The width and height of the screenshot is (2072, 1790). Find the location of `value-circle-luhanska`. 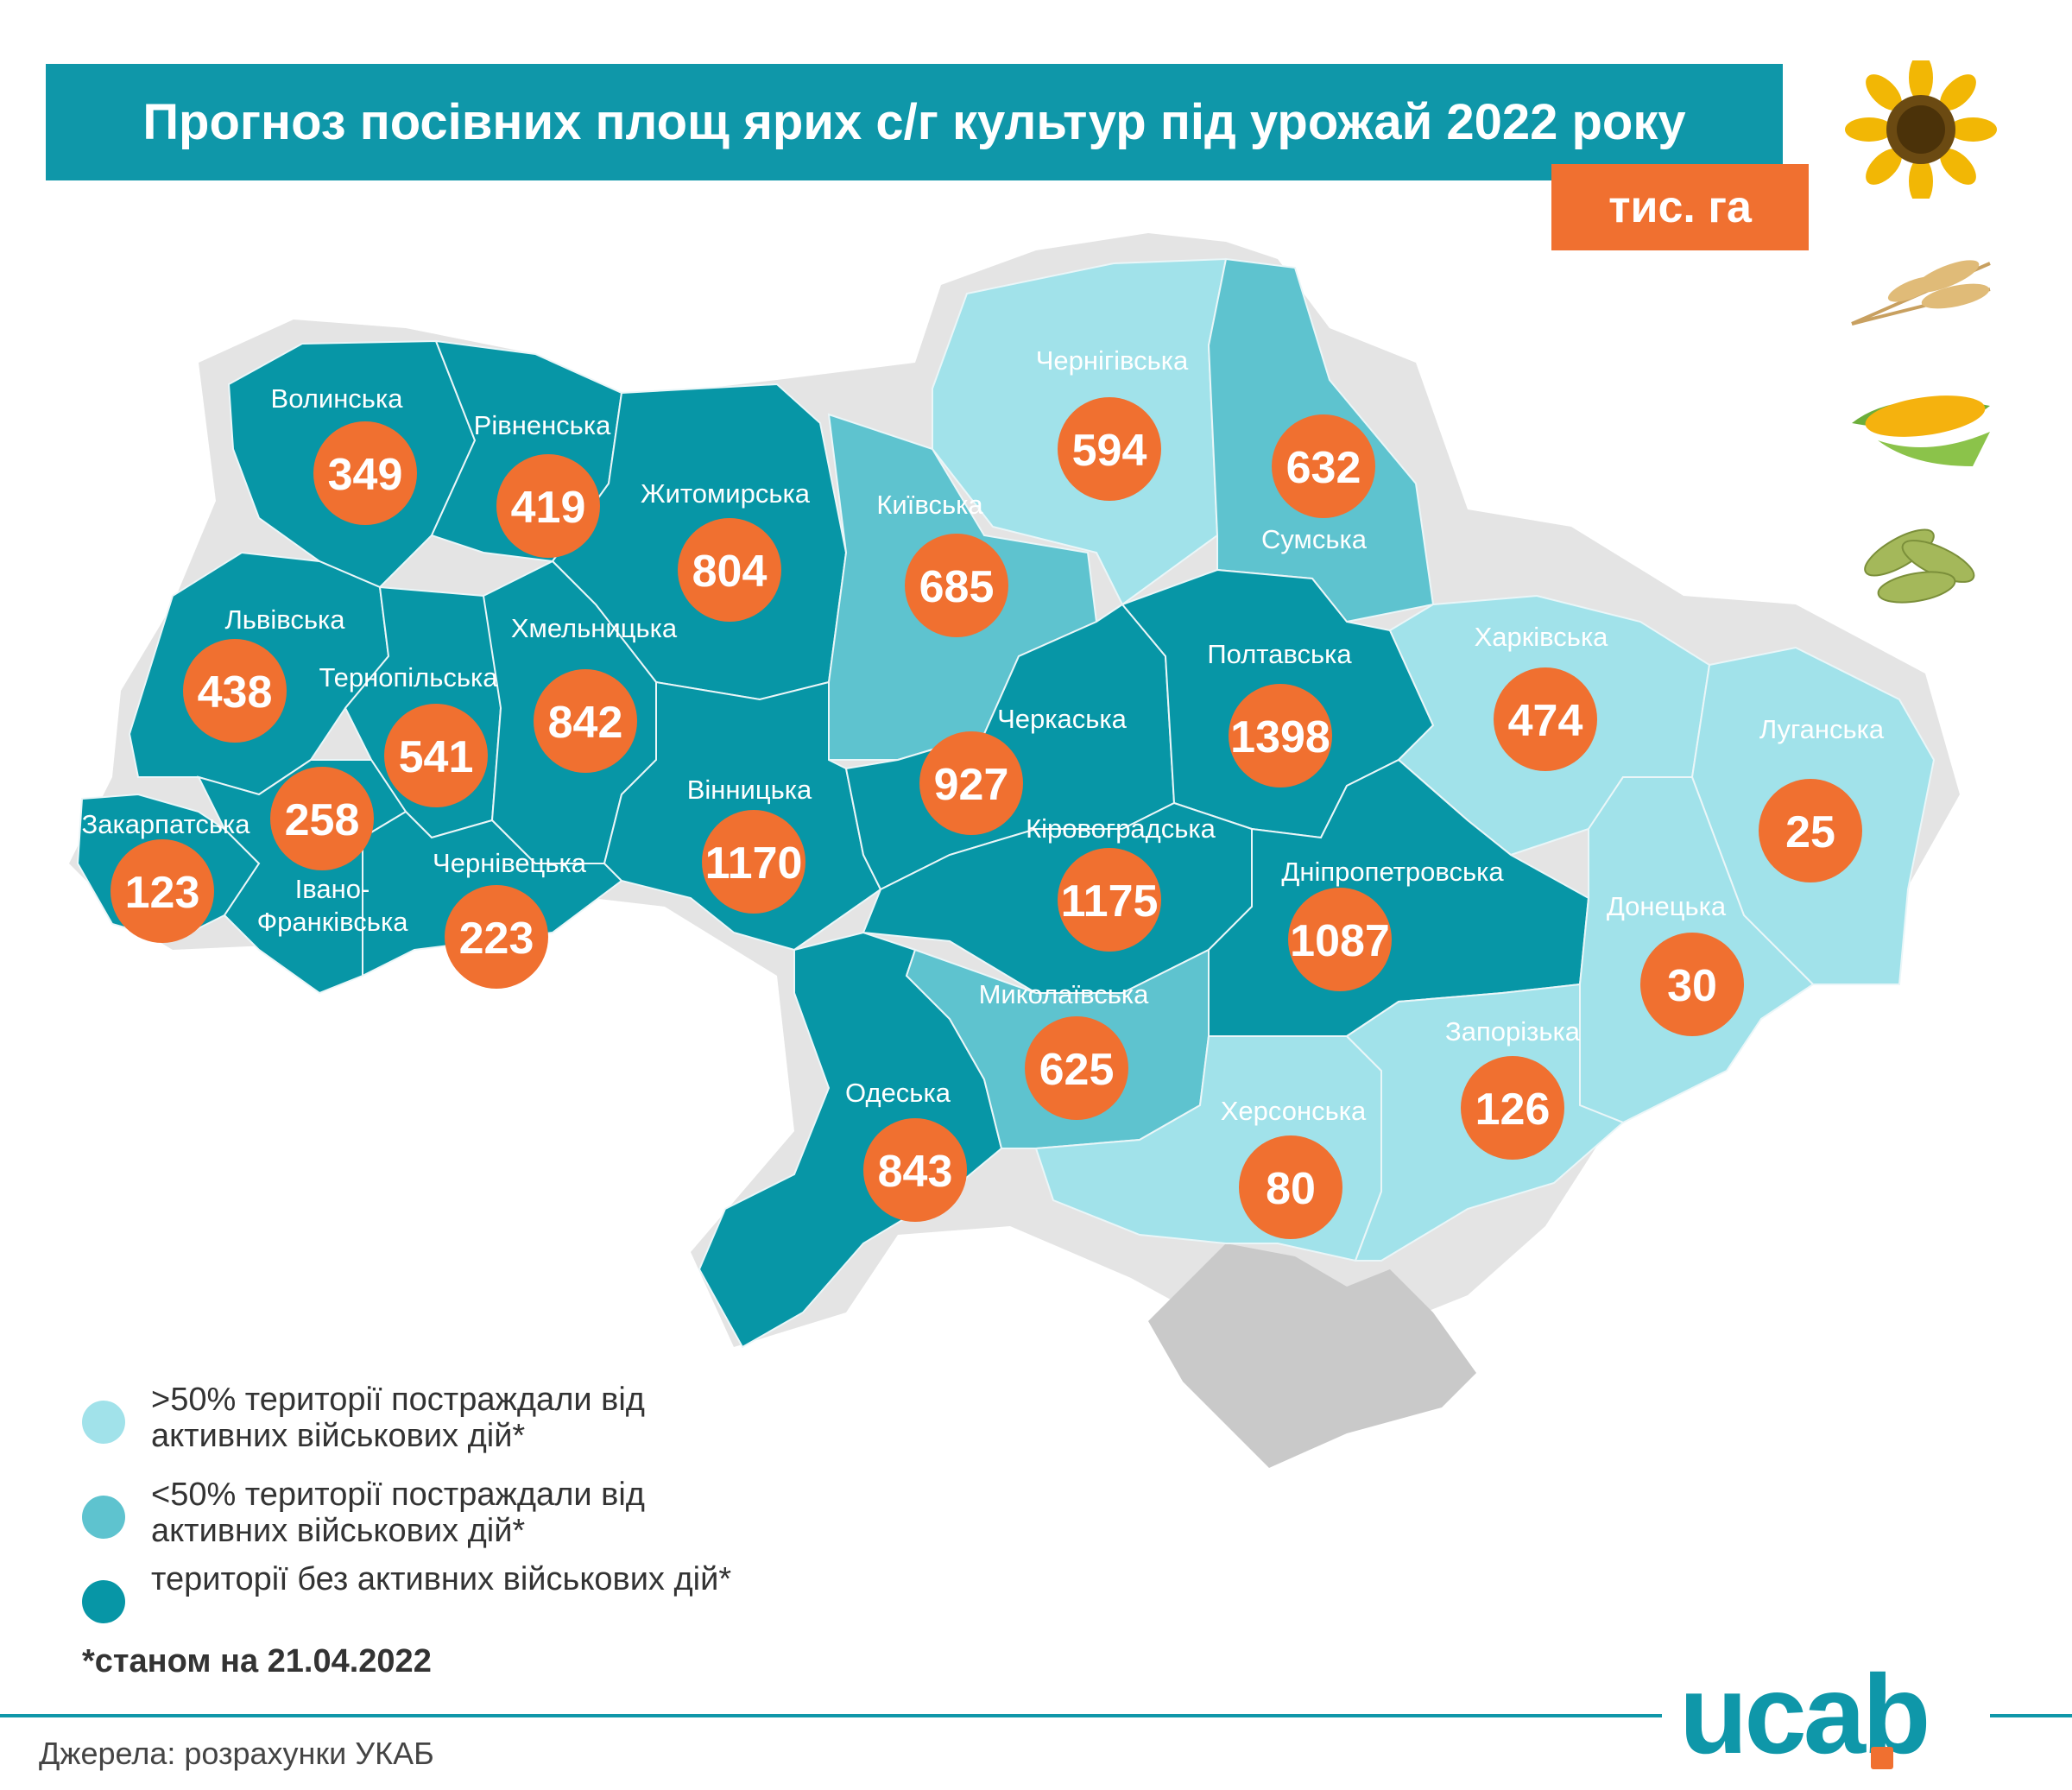

value-circle-luhanska is located at coordinates (1810, 830).